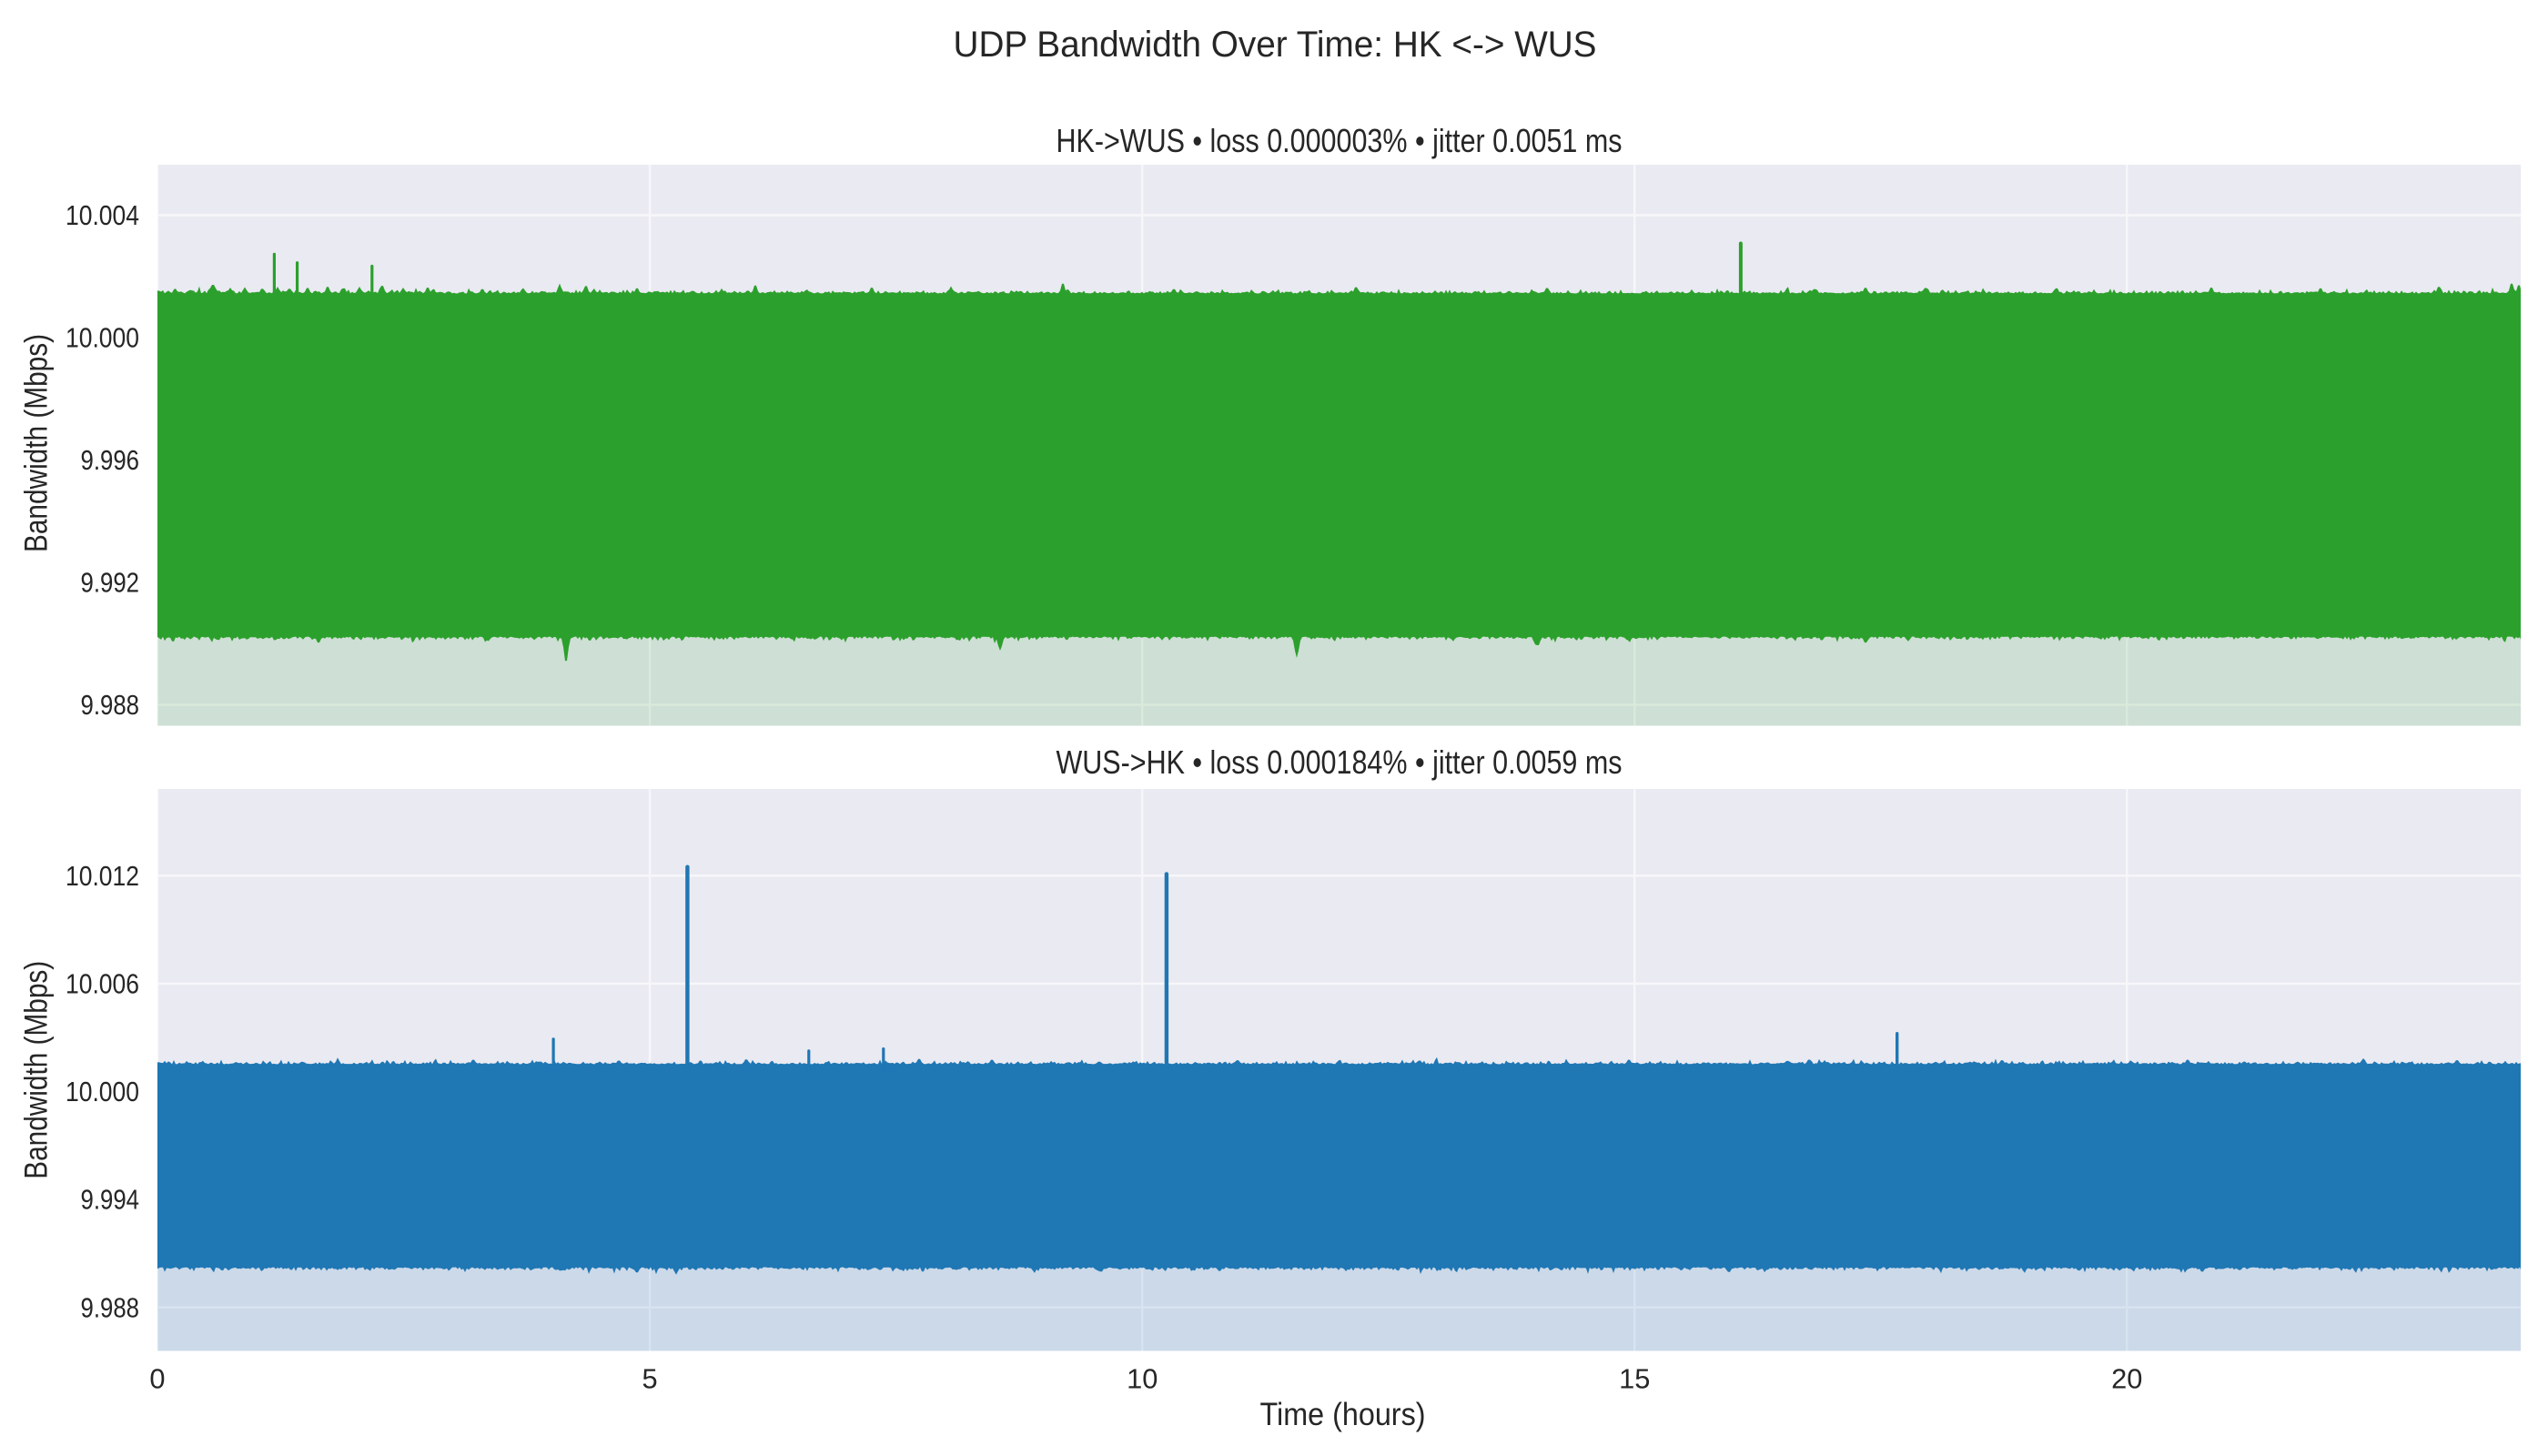 This screenshot has height=1456, width=2548. I want to click on svg-text: 20, so click(2126, 1379).